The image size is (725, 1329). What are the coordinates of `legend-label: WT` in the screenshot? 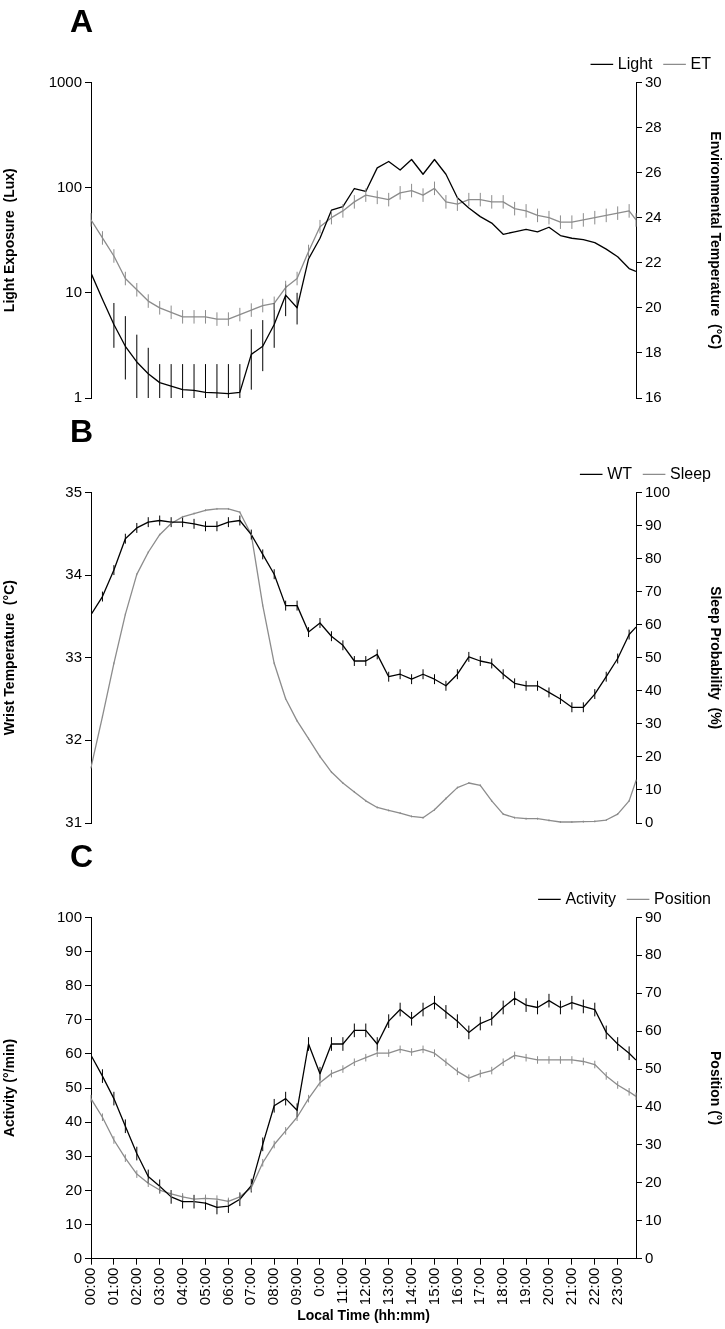 It's located at (620, 473).